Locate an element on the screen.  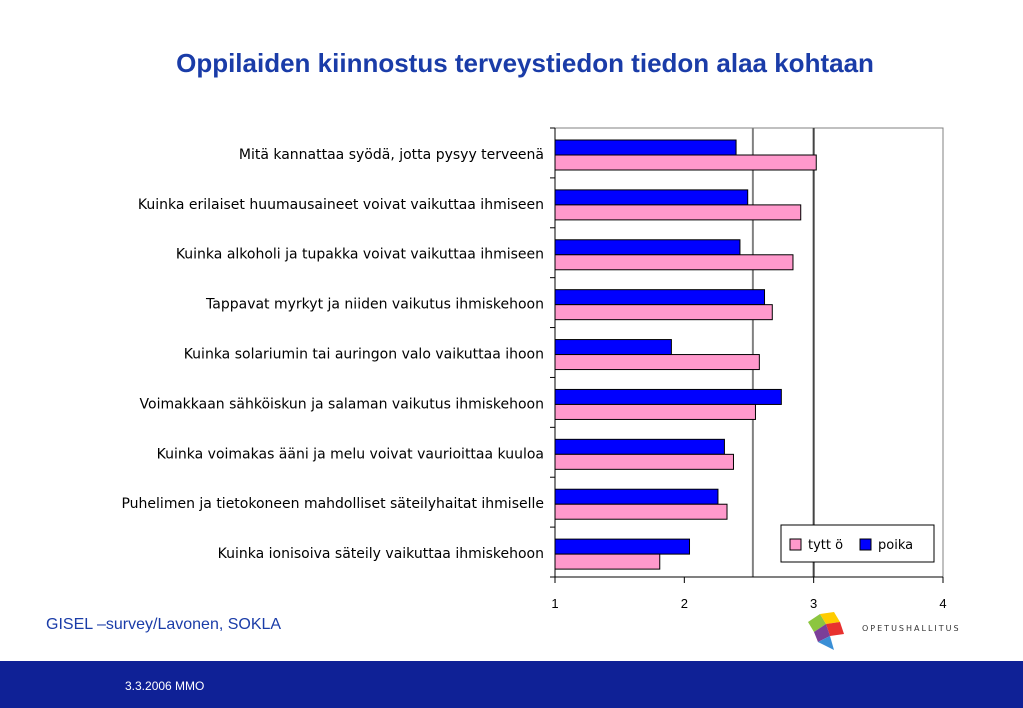
source-note: GISEL –survey/Lavonen, SOKLA is located at coordinates (164, 624).